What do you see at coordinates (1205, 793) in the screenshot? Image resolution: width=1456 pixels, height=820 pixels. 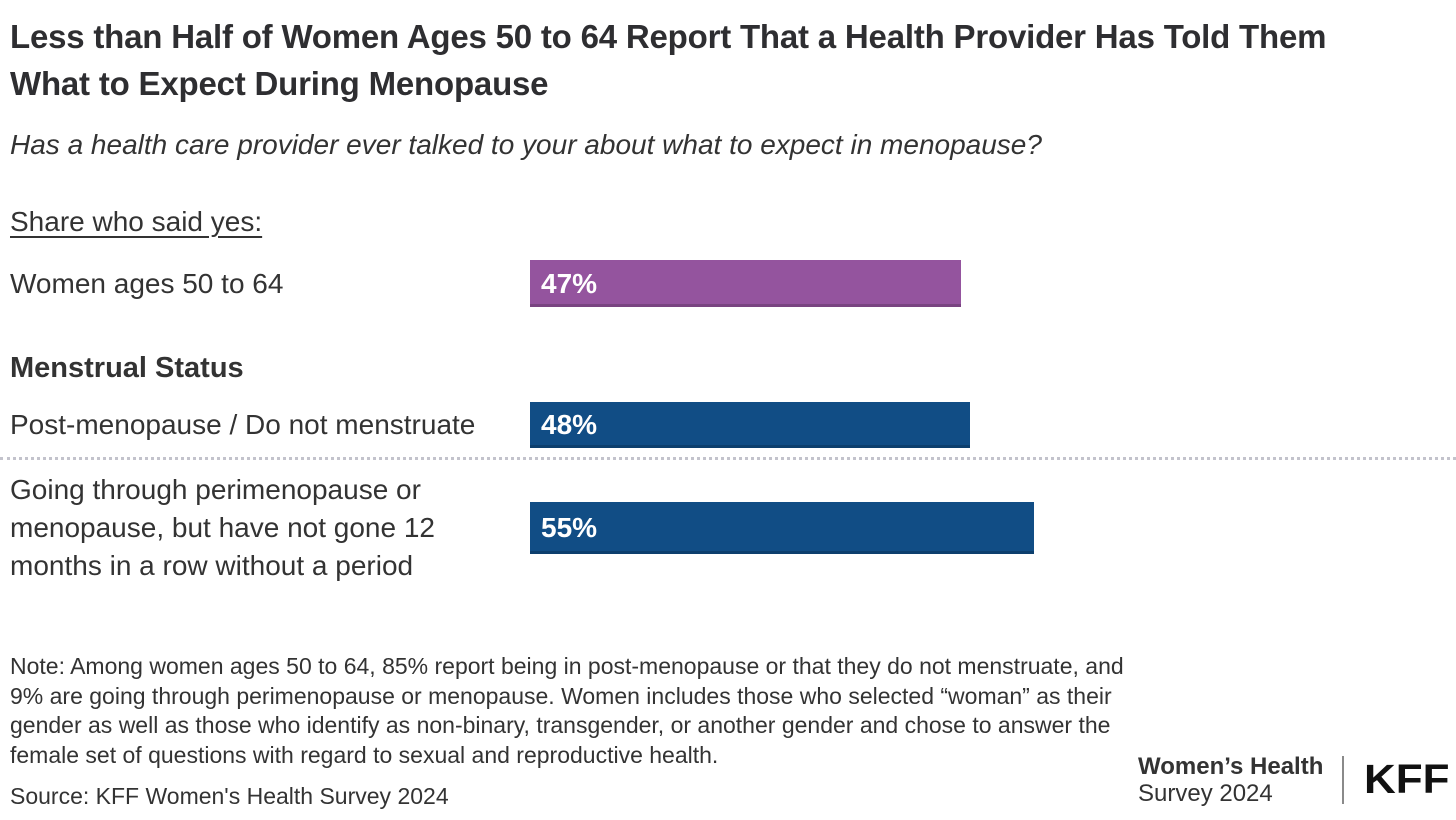 I see `branding-subtitle: Survey 2024` at bounding box center [1205, 793].